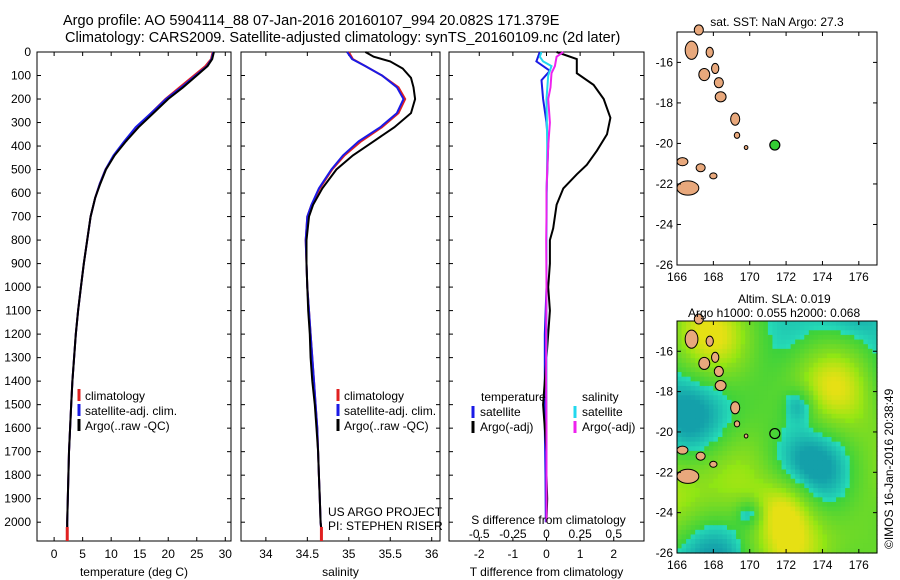 This screenshot has height=580, width=900. I want to click on series-salinity-satellite, so click(354, 291).